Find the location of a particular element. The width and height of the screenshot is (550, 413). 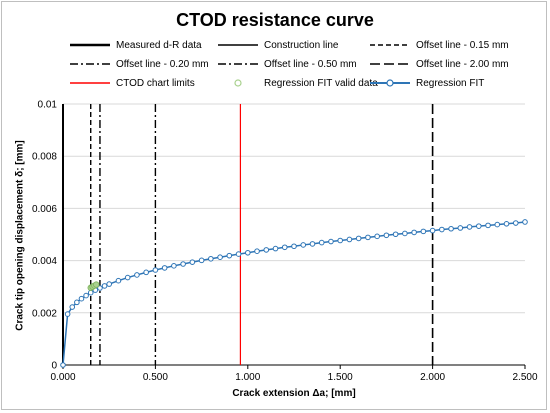

legend-label: Offset line - 2.00 mm is located at coordinates (462, 64).